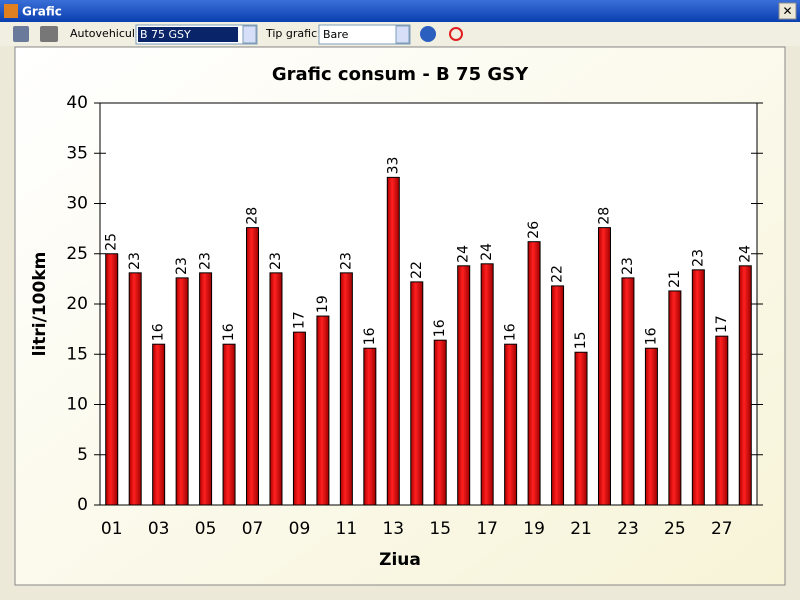 The height and width of the screenshot is (600, 800). What do you see at coordinates (11, 11) in the screenshot?
I see `app-icon` at bounding box center [11, 11].